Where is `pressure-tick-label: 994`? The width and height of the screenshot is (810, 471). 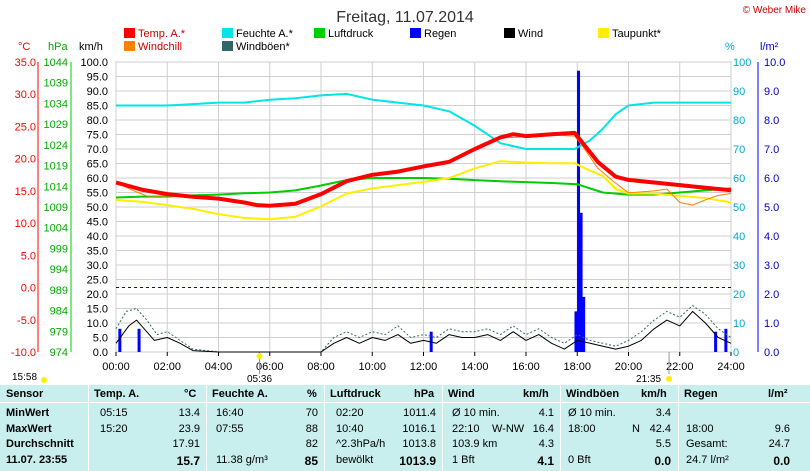
pressure-tick-label: 994 is located at coordinates (59, 270).